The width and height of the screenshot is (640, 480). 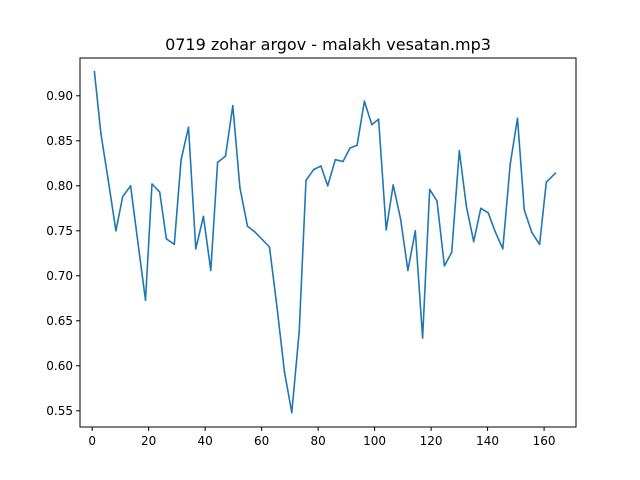 I want to click on y-tick-label: 0.90, so click(x=59, y=96).